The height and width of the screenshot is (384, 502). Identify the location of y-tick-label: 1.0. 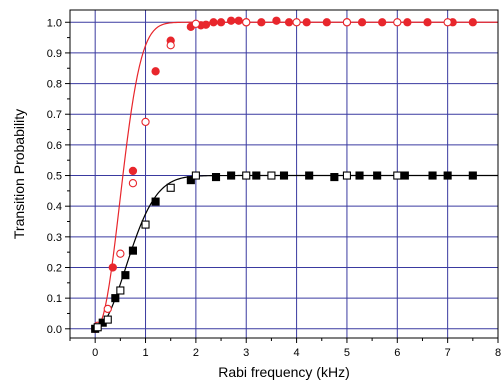
(54, 23).